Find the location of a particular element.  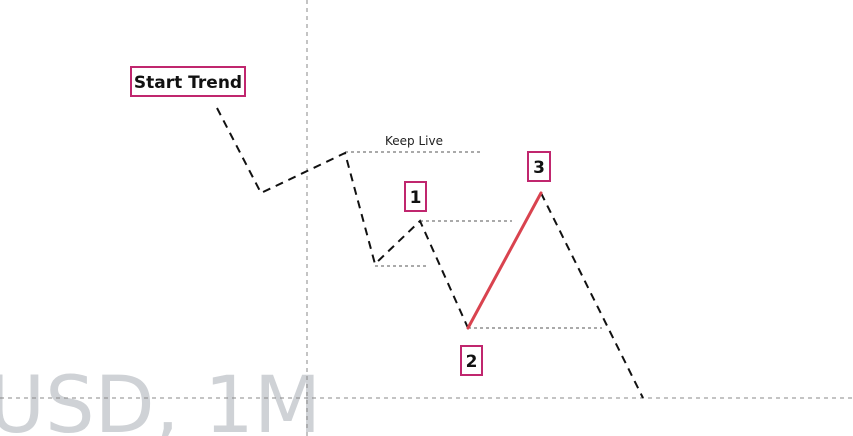

wave-3-label-box is located at coordinates (539, 166).